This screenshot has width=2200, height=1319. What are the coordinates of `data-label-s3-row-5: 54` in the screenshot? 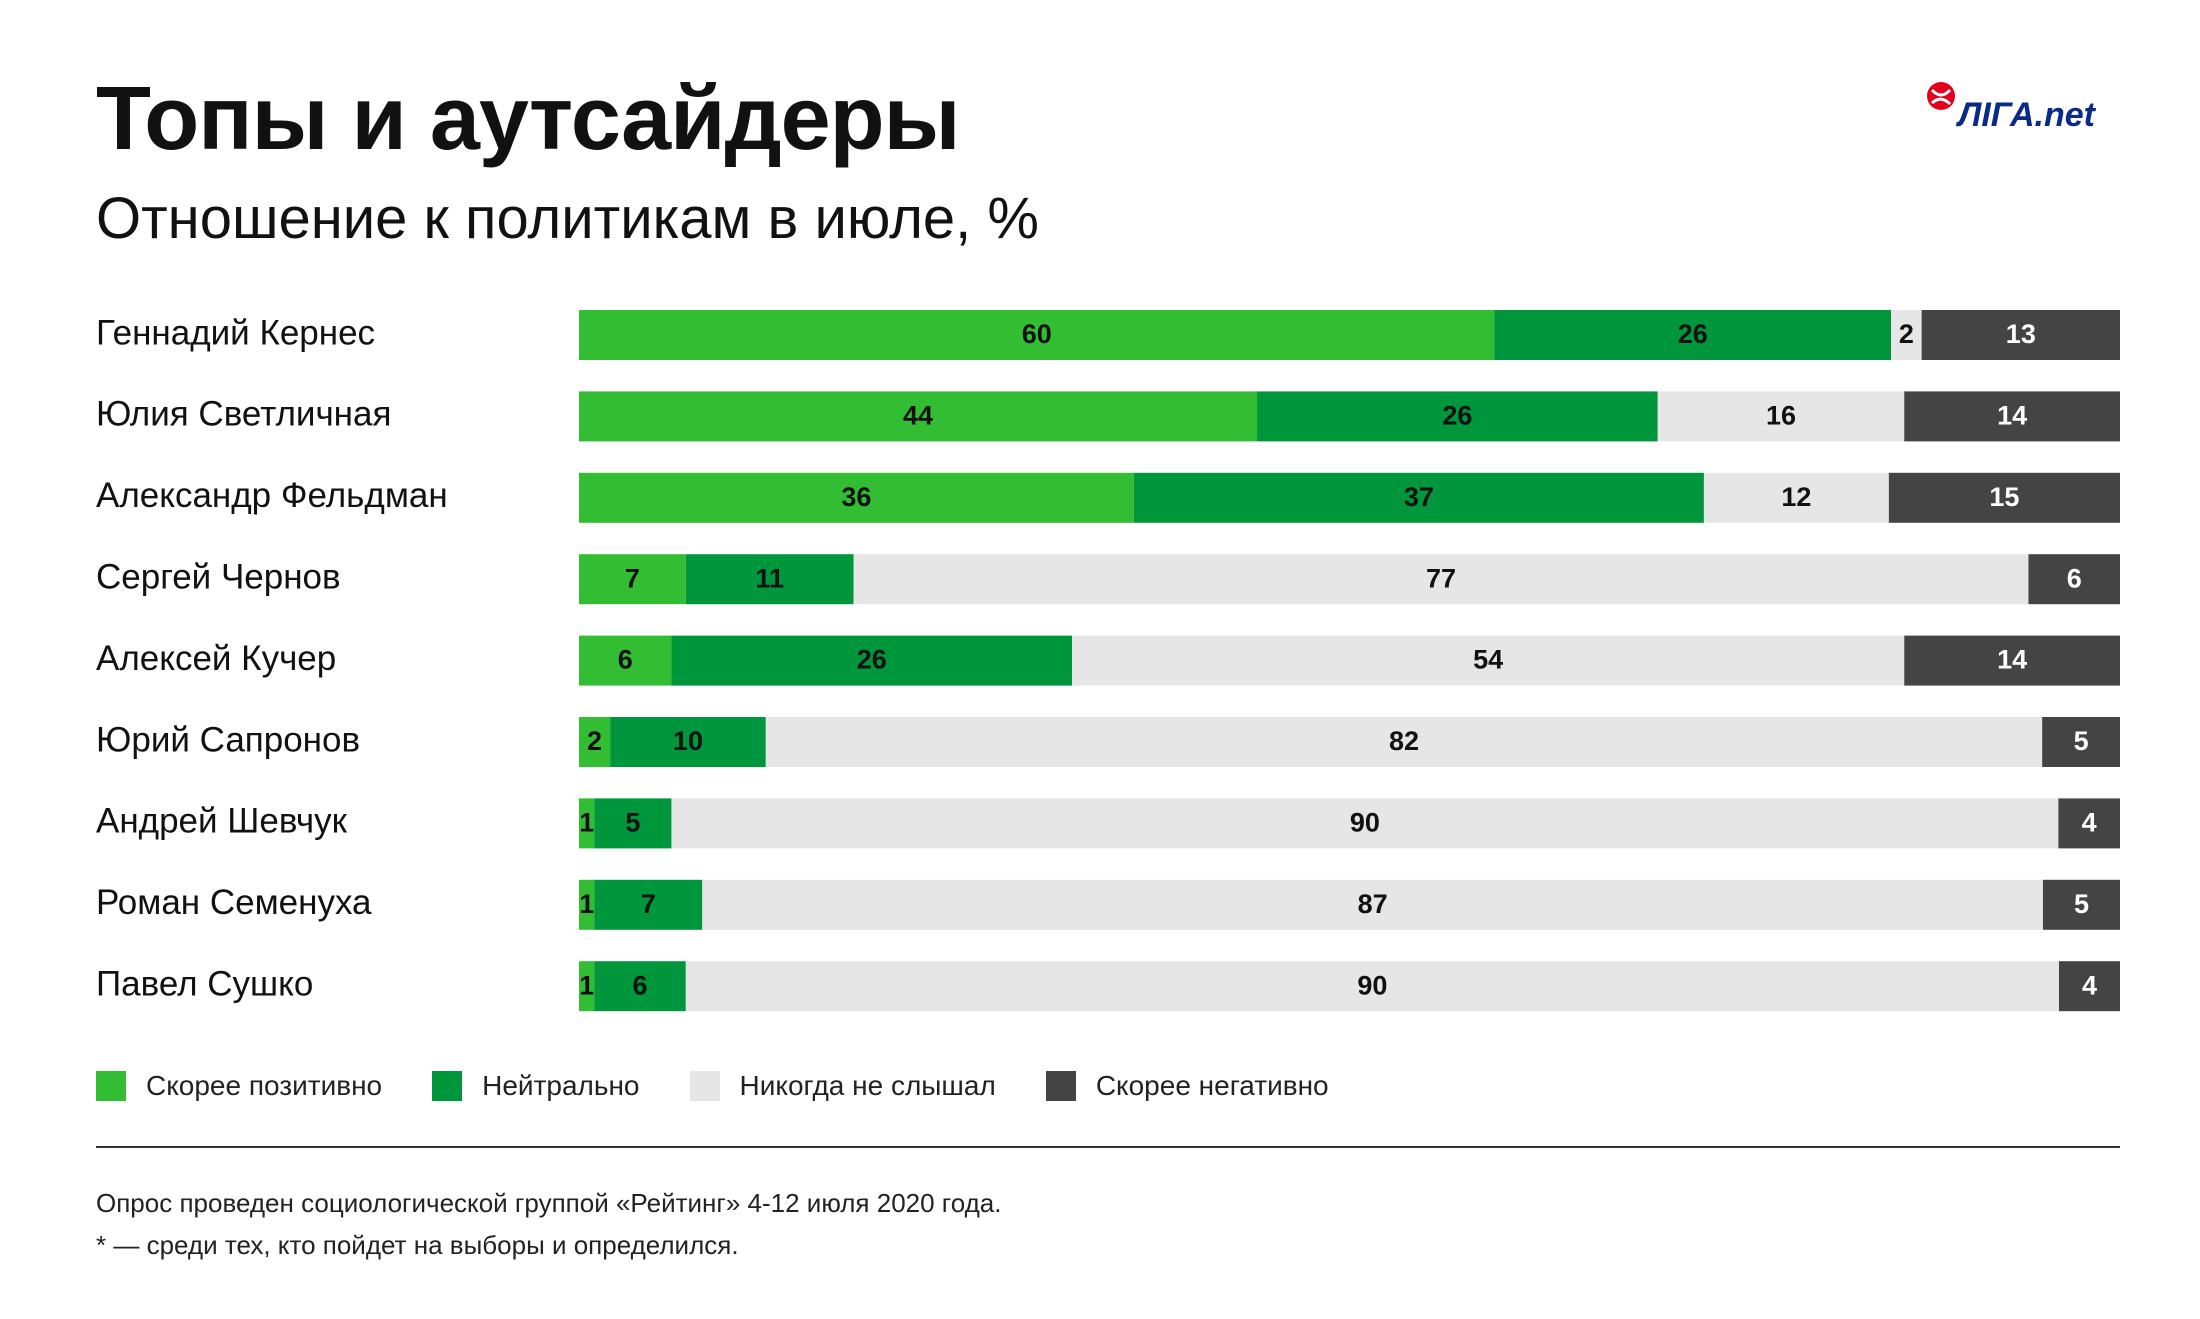 It's located at (1488, 660).